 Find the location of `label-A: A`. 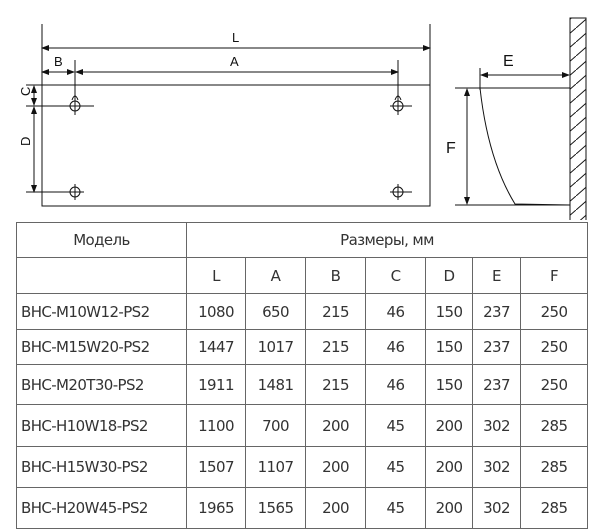

label-A: A is located at coordinates (234, 61).